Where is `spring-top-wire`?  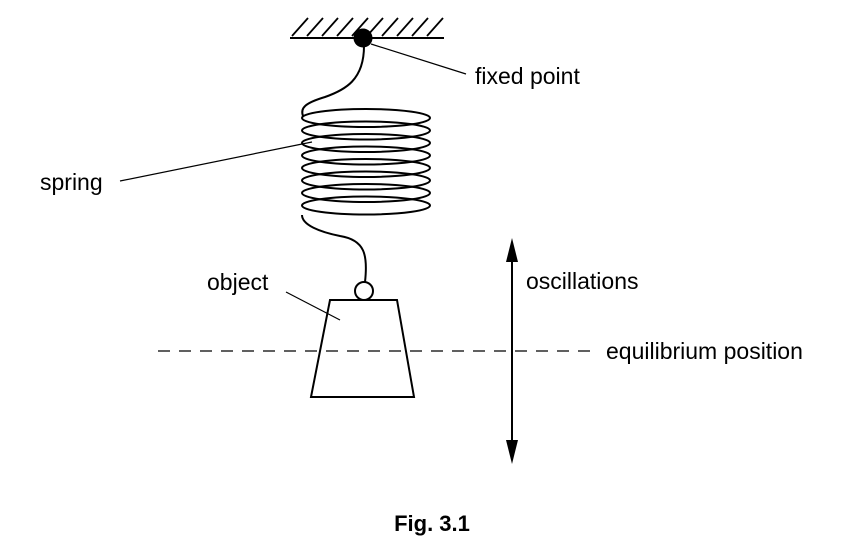 spring-top-wire is located at coordinates (333, 81).